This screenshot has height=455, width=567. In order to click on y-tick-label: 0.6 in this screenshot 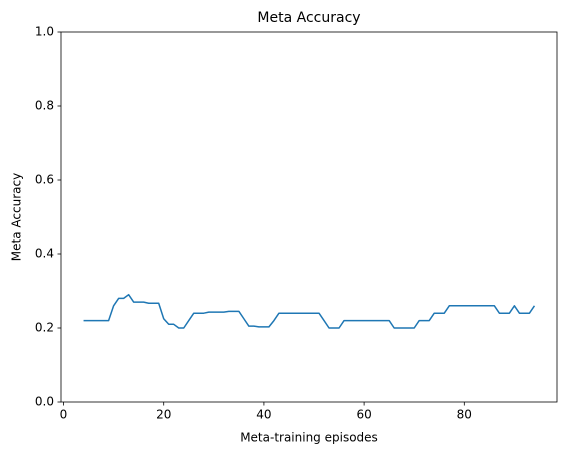, I will do `click(44, 180)`.